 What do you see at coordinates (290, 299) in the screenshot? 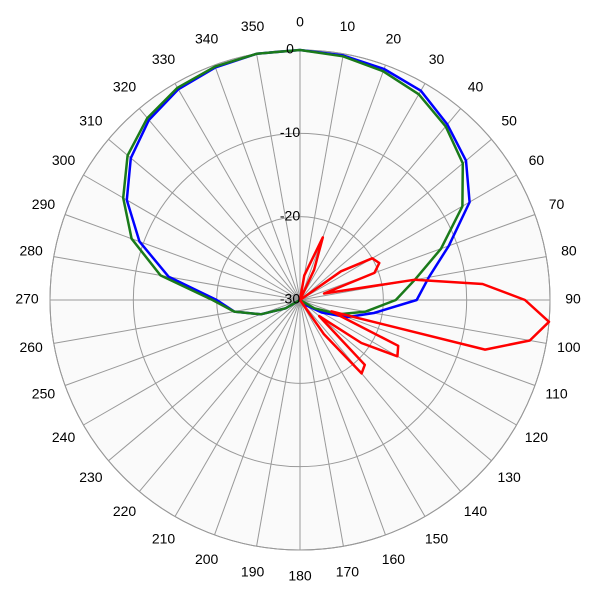
I see `r-tick-label: -30` at bounding box center [290, 299].